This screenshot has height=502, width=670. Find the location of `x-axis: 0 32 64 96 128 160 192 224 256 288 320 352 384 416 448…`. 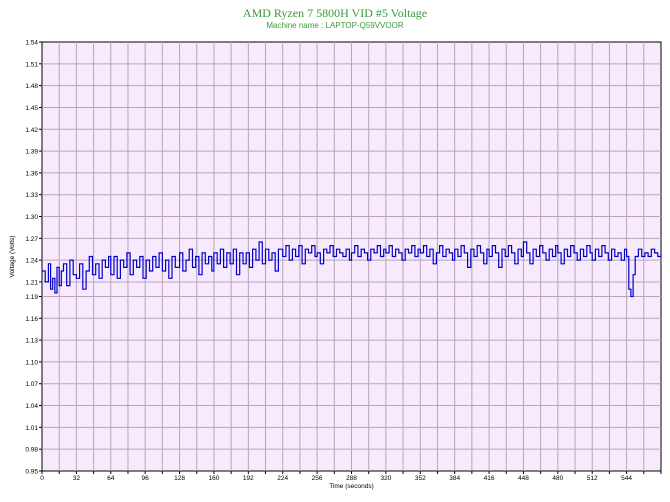

x-axis: 0 32 64 96 128 160 192 224 256 288 320 352 384 416 448… is located at coordinates (351, 476).